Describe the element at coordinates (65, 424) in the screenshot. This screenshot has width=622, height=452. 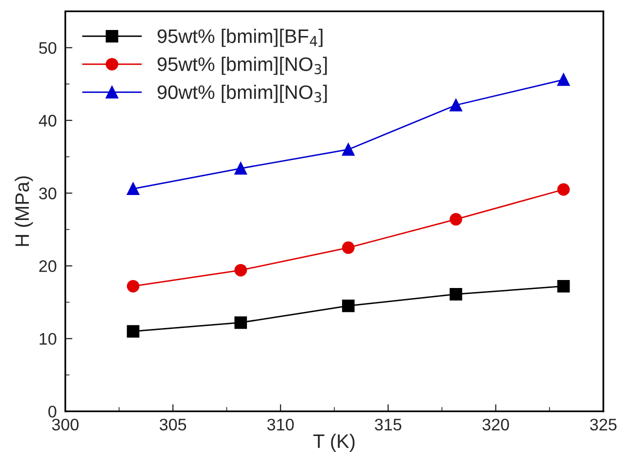
I see `x-tick-label: 300` at that location.